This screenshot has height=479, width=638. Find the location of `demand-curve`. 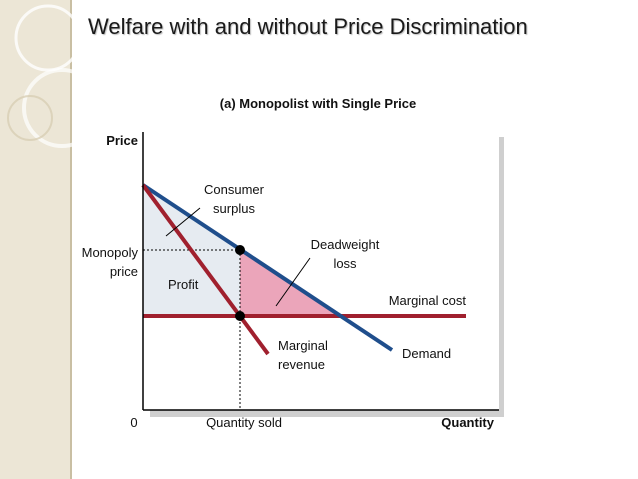

demand-curve is located at coordinates (267, 267).